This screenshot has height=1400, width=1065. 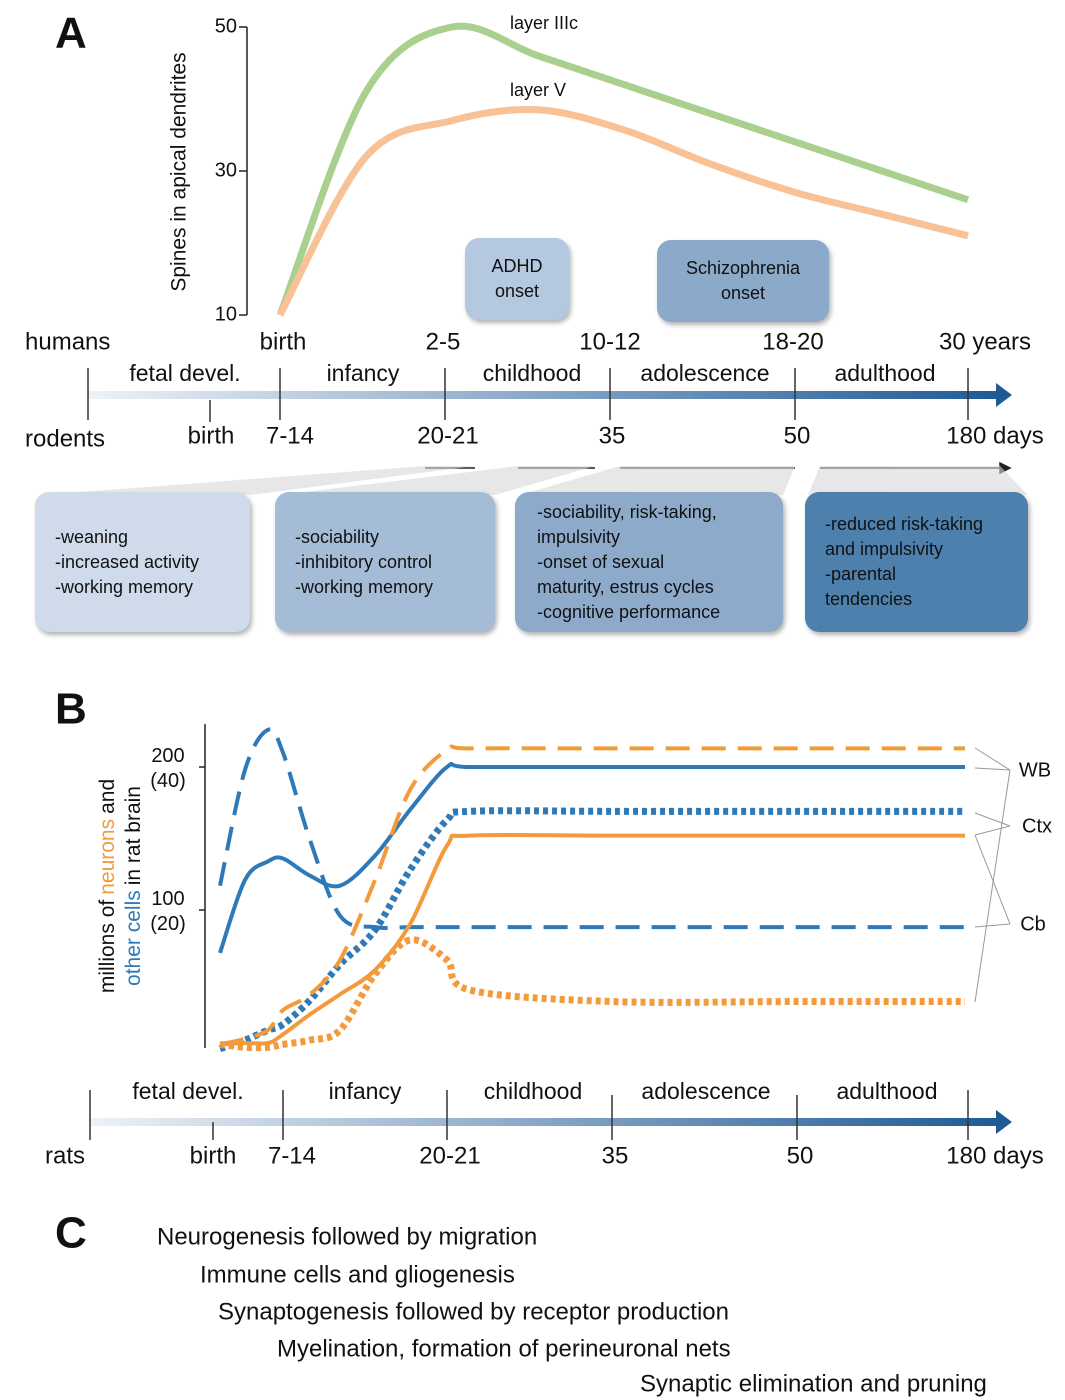 I want to click on region-label: Cb, so click(x=1033, y=924).